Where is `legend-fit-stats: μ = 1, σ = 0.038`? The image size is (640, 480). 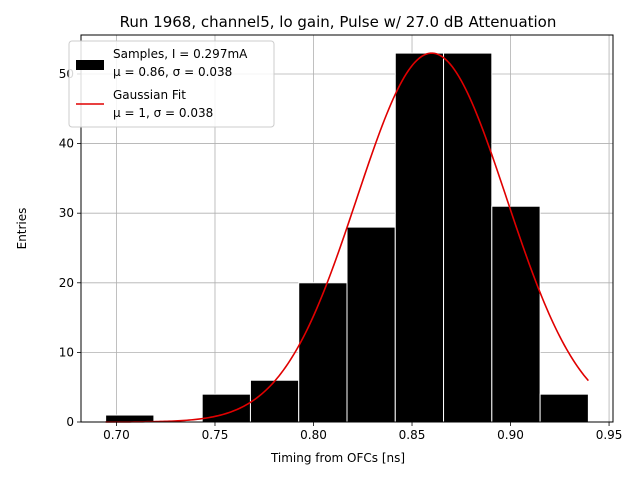 legend-fit-stats: μ = 1, σ = 0.038 is located at coordinates (163, 113).